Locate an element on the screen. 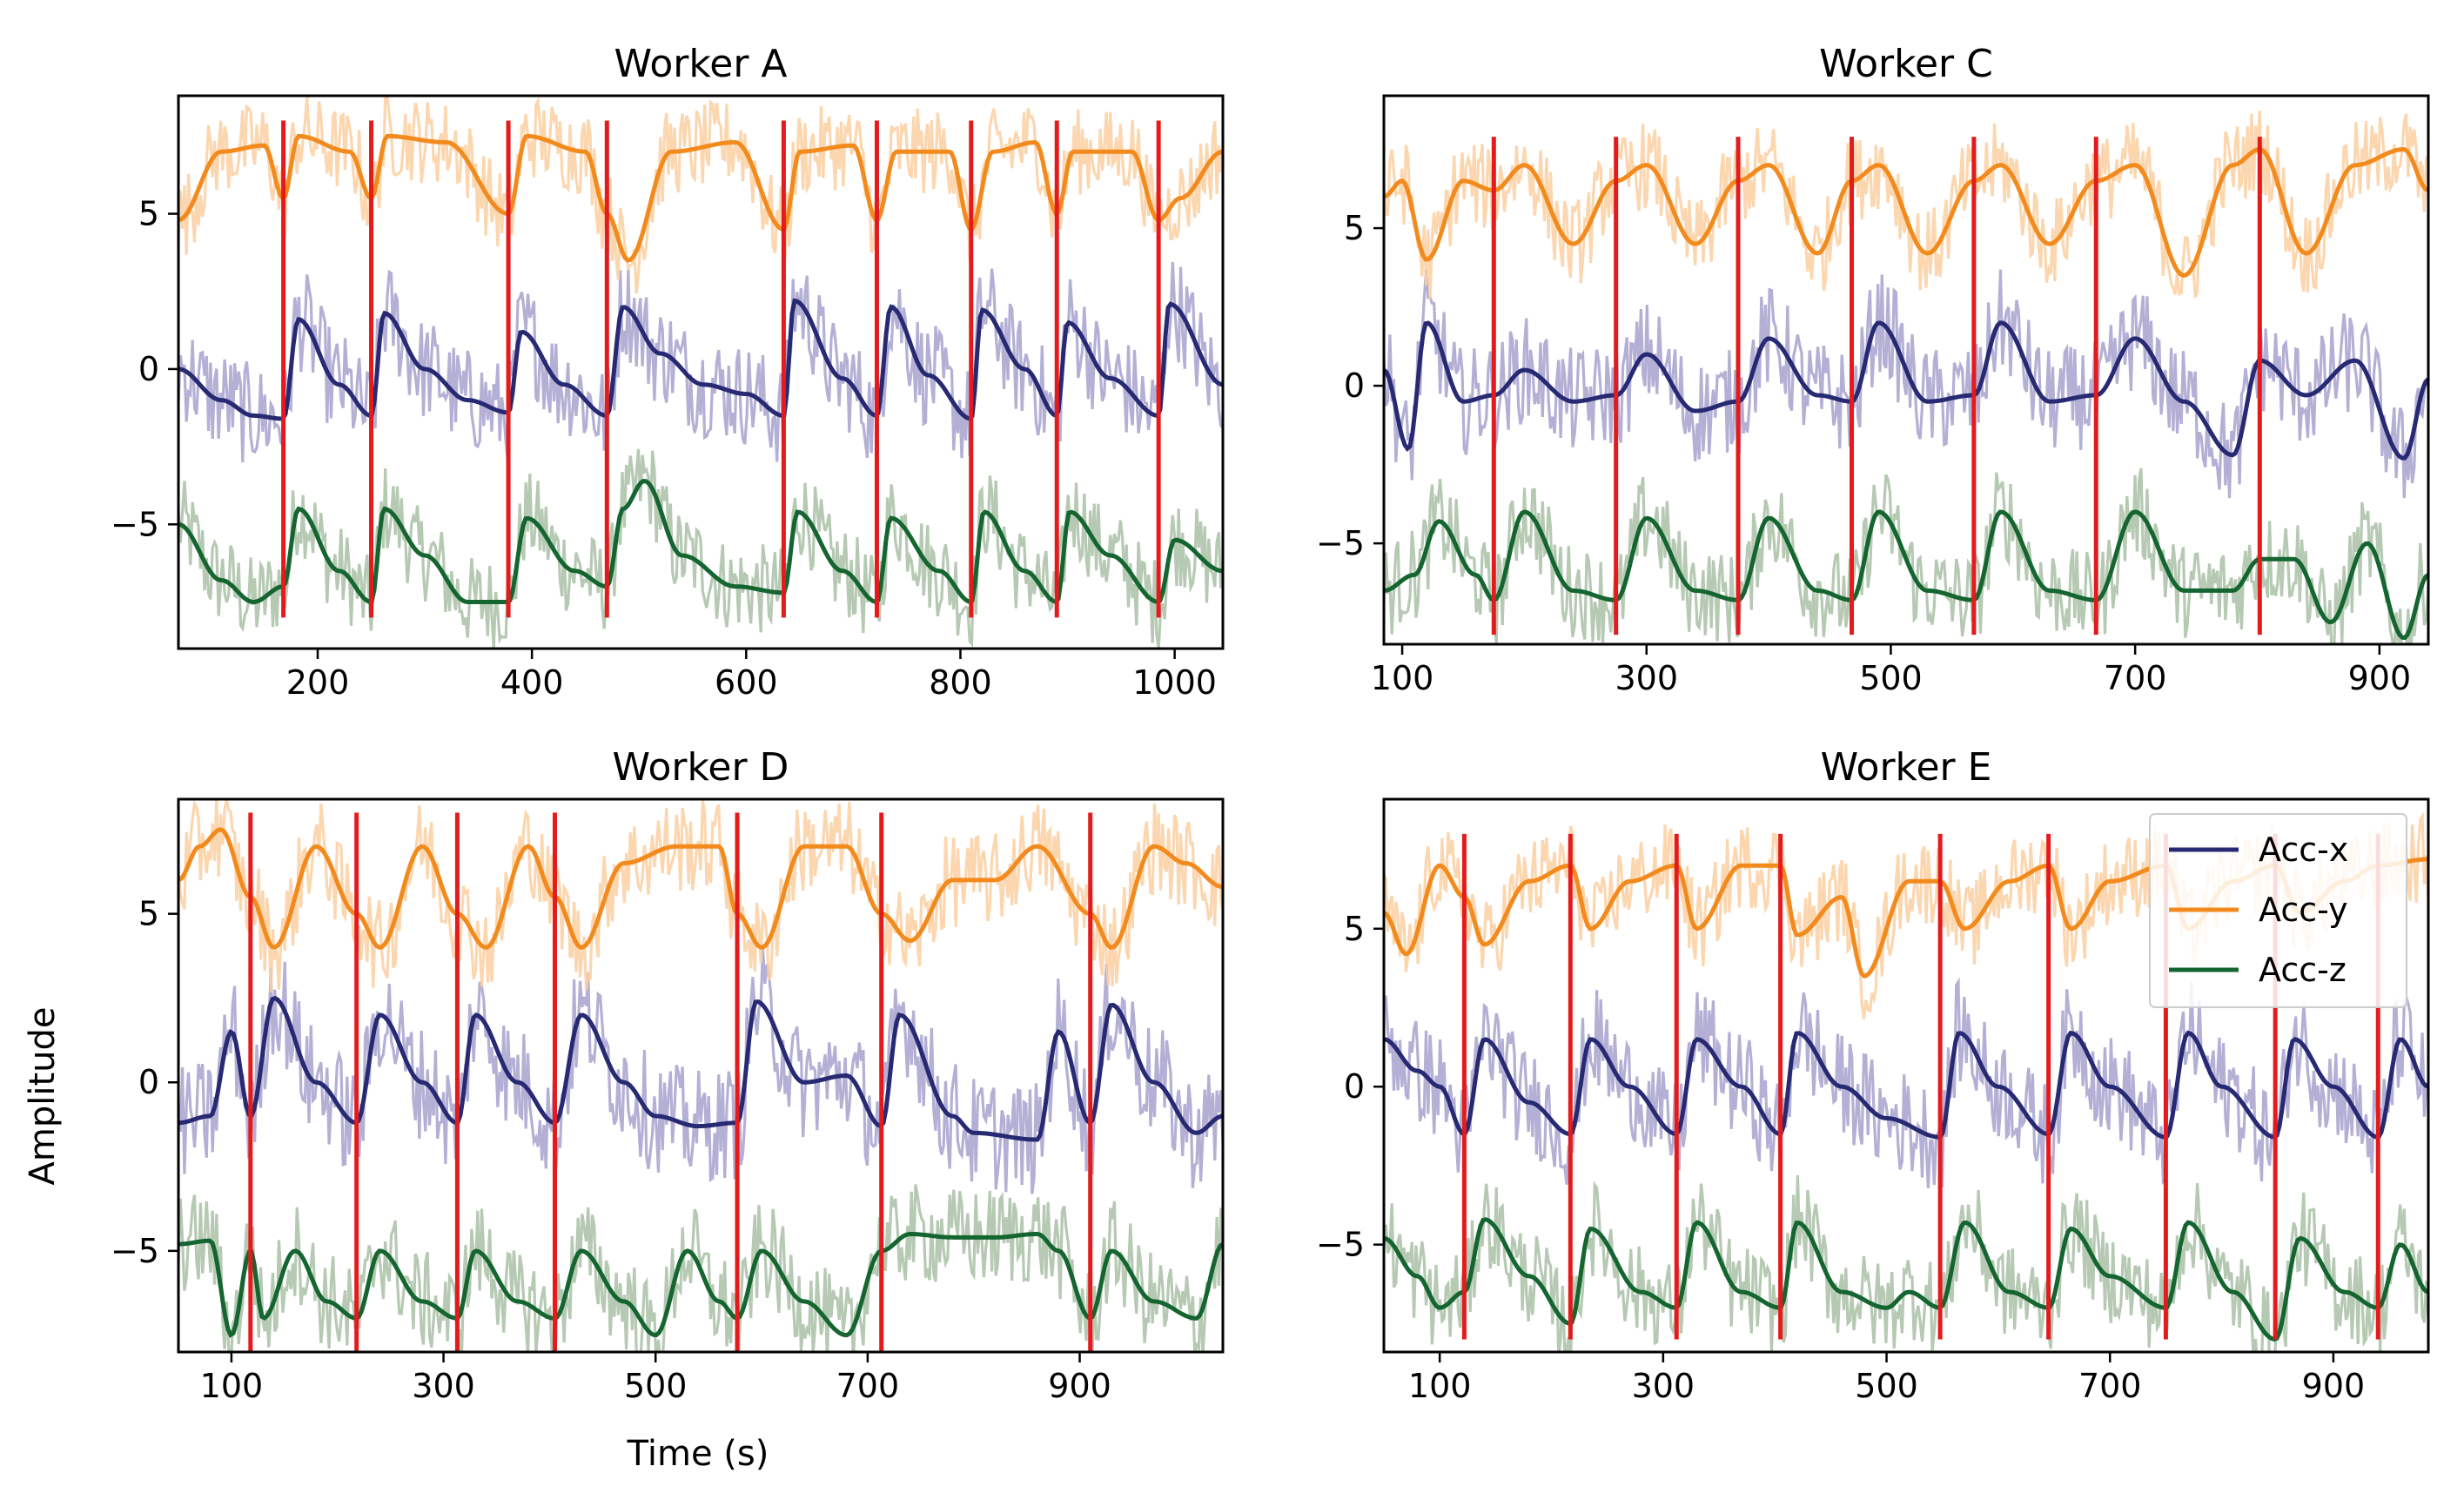  panel-title: Worker A is located at coordinates (700, 64).